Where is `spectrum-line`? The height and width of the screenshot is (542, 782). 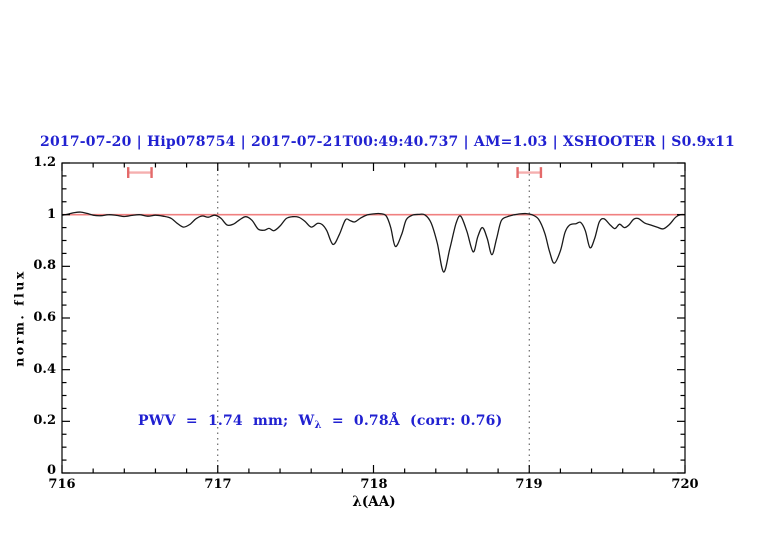
spectrum-line is located at coordinates (373, 242).